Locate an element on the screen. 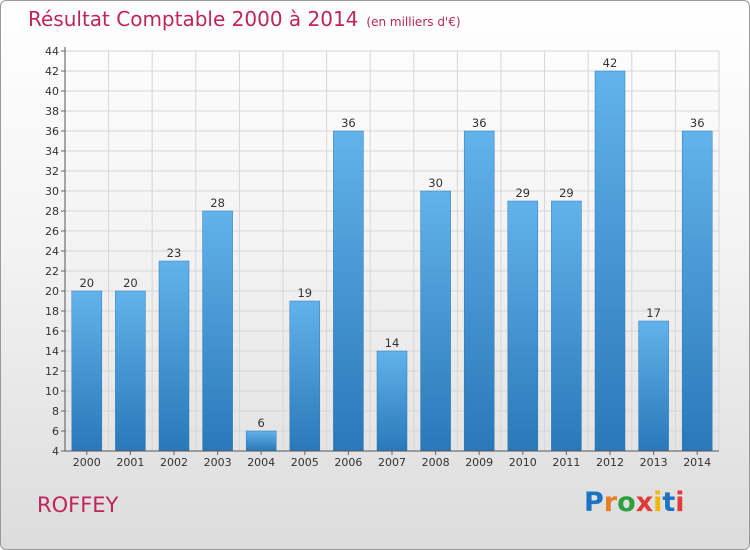  bar-2002 is located at coordinates (174, 356).